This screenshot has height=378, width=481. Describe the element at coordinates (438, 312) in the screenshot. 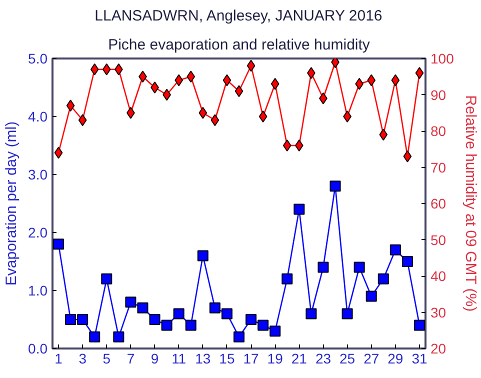

I see `y2-tick-label: 30` at that location.